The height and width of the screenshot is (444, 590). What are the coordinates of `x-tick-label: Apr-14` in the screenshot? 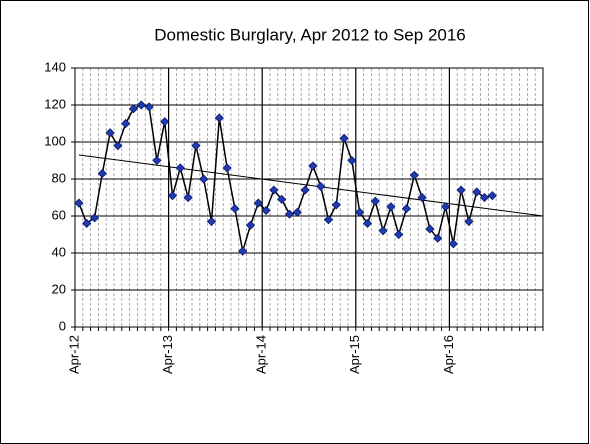 It's located at (261, 354).